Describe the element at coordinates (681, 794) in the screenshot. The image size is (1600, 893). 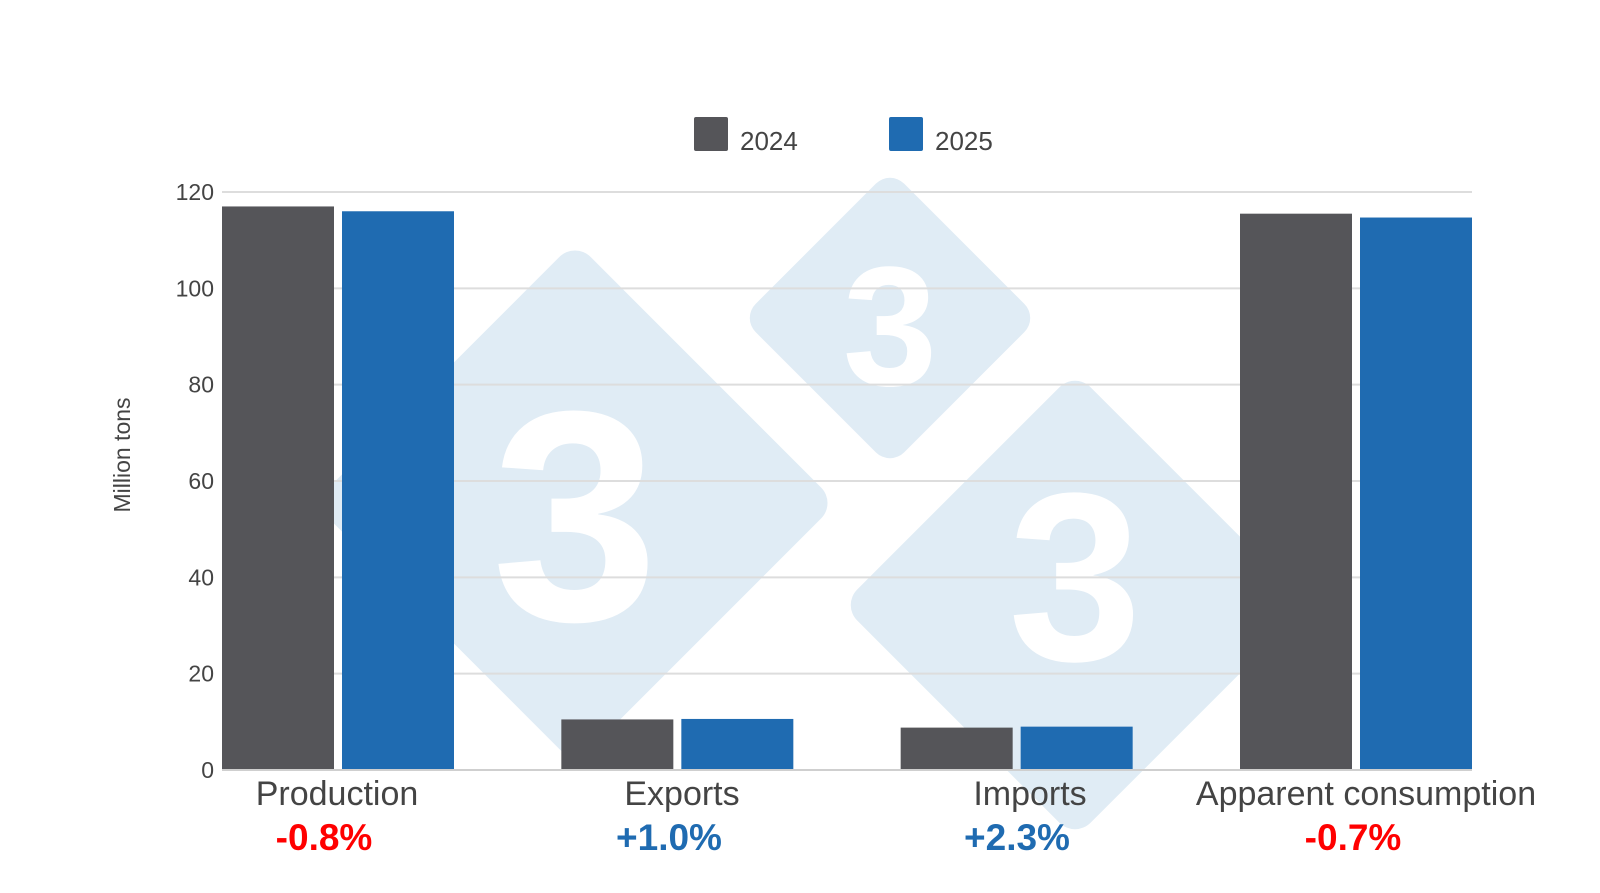
I see `x-tick-label: Exports` at that location.